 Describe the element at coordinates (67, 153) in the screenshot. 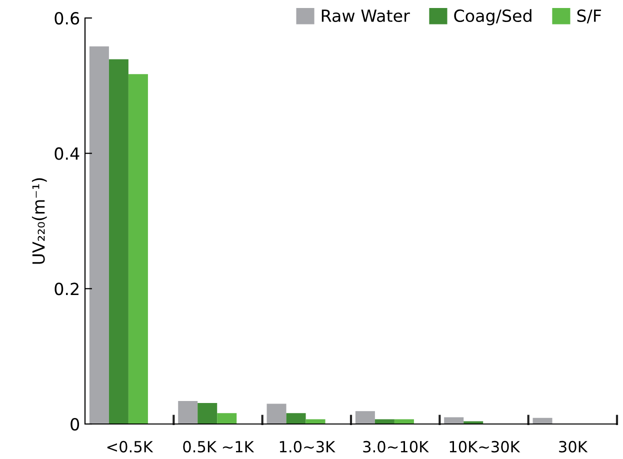

I see `y-tick-label: 0.4` at that location.